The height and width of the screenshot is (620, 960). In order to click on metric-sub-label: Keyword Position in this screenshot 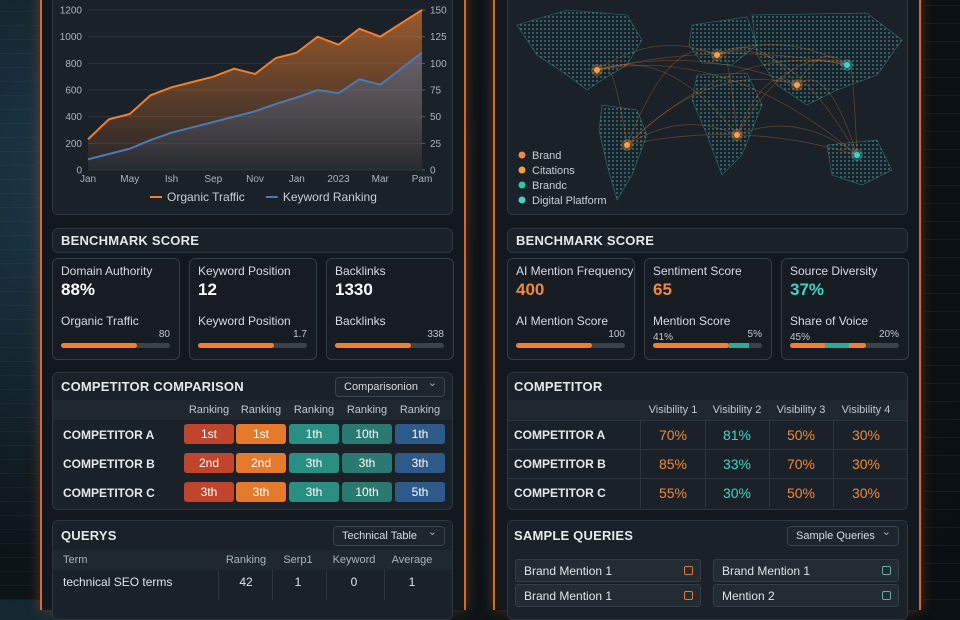, I will do `click(244, 321)`.